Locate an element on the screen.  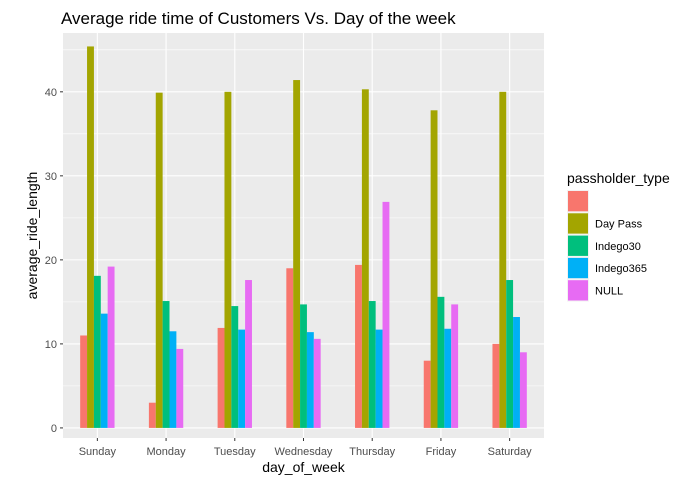
x-tick-label: Friday is located at coordinates (441, 452).